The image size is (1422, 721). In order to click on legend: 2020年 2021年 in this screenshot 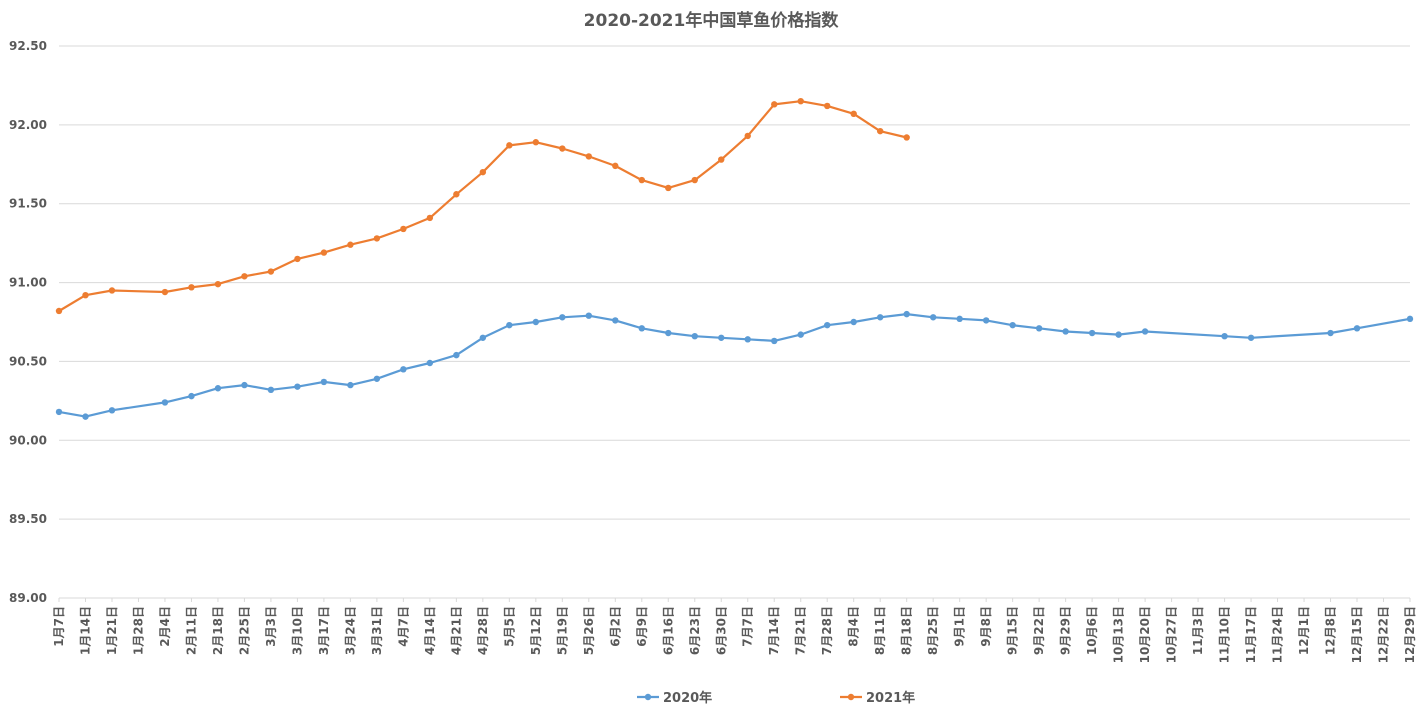, I will do `click(776, 698)`.